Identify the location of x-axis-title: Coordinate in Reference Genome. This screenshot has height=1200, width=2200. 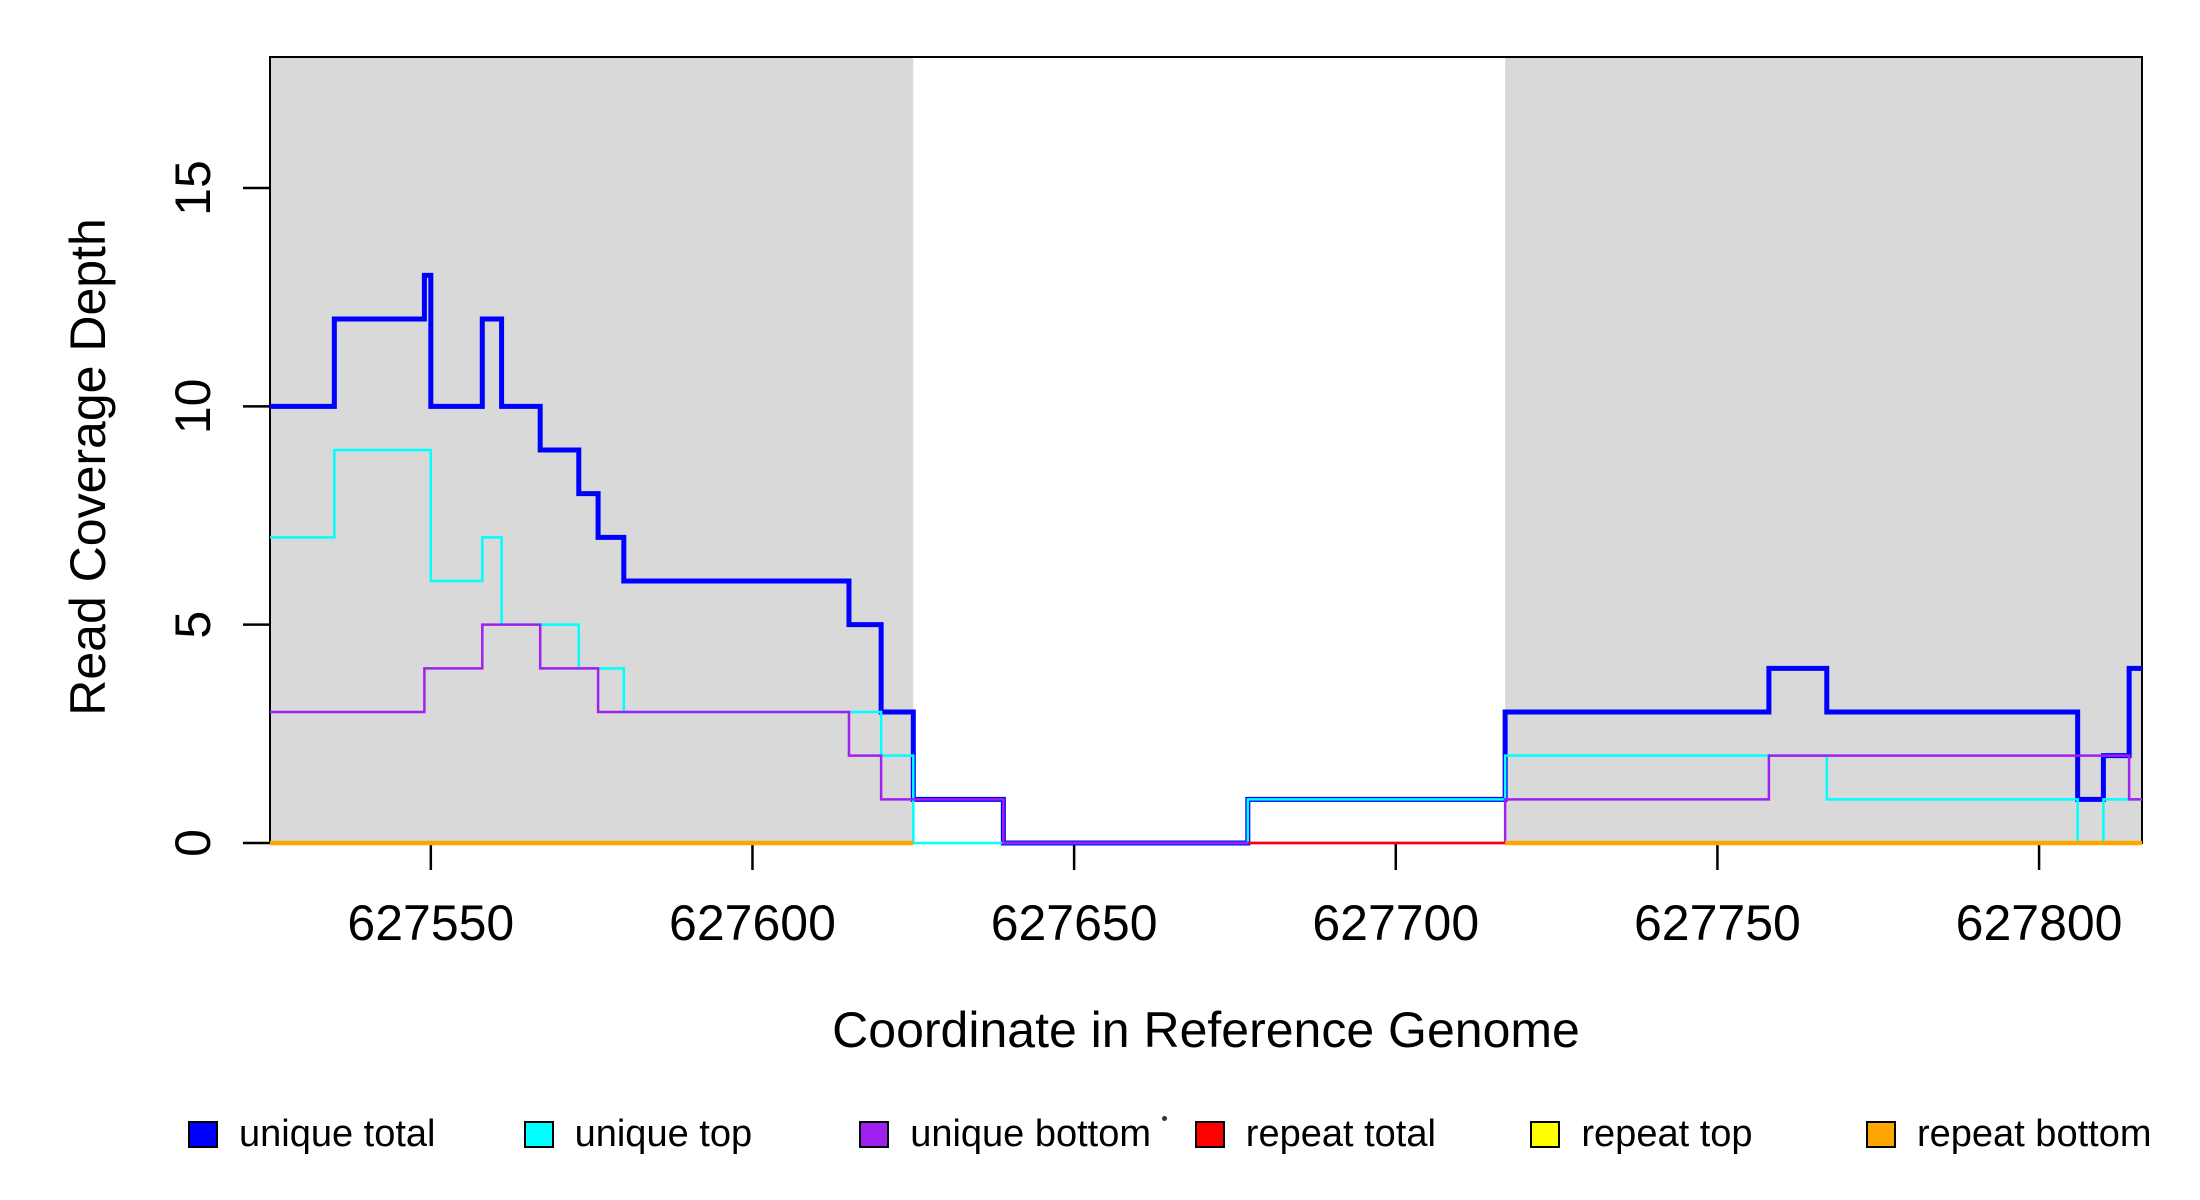
(1206, 1030).